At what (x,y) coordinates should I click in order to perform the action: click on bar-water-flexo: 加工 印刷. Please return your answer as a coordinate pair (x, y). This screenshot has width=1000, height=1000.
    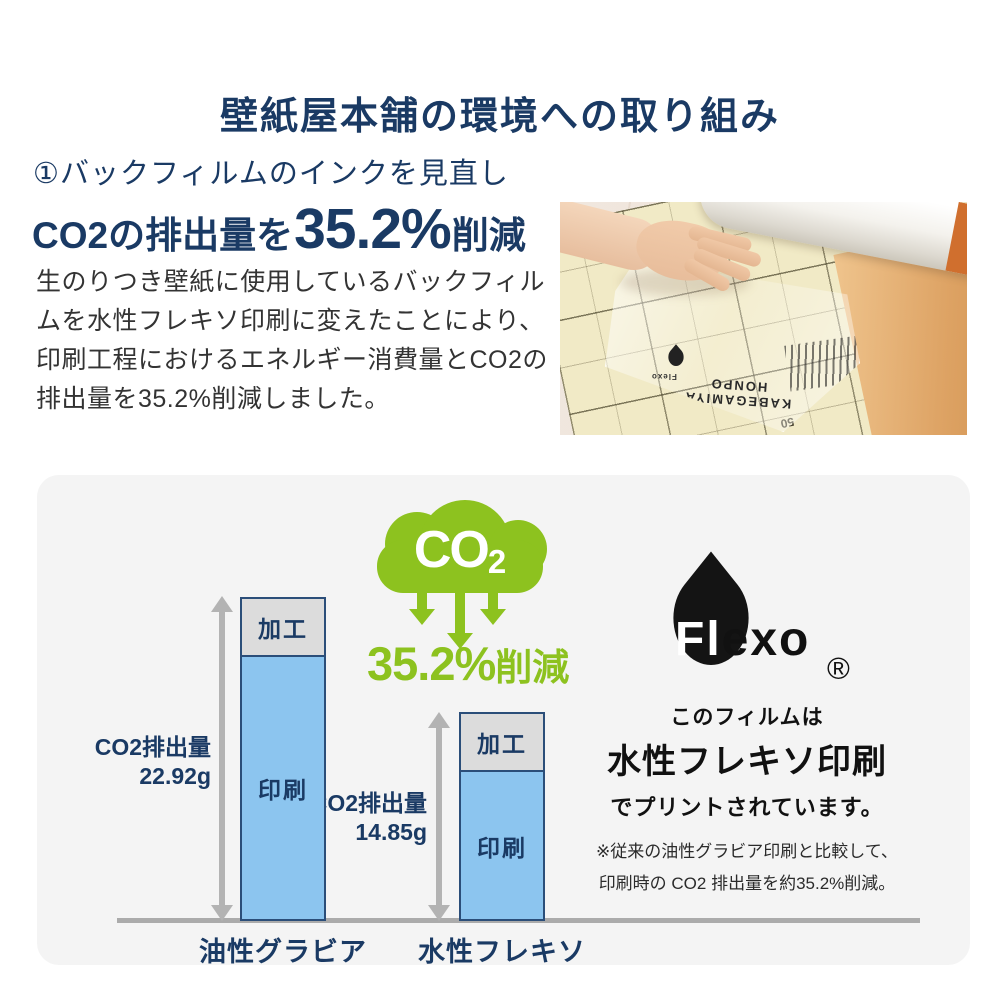
    Looking at the image, I should click on (502, 816).